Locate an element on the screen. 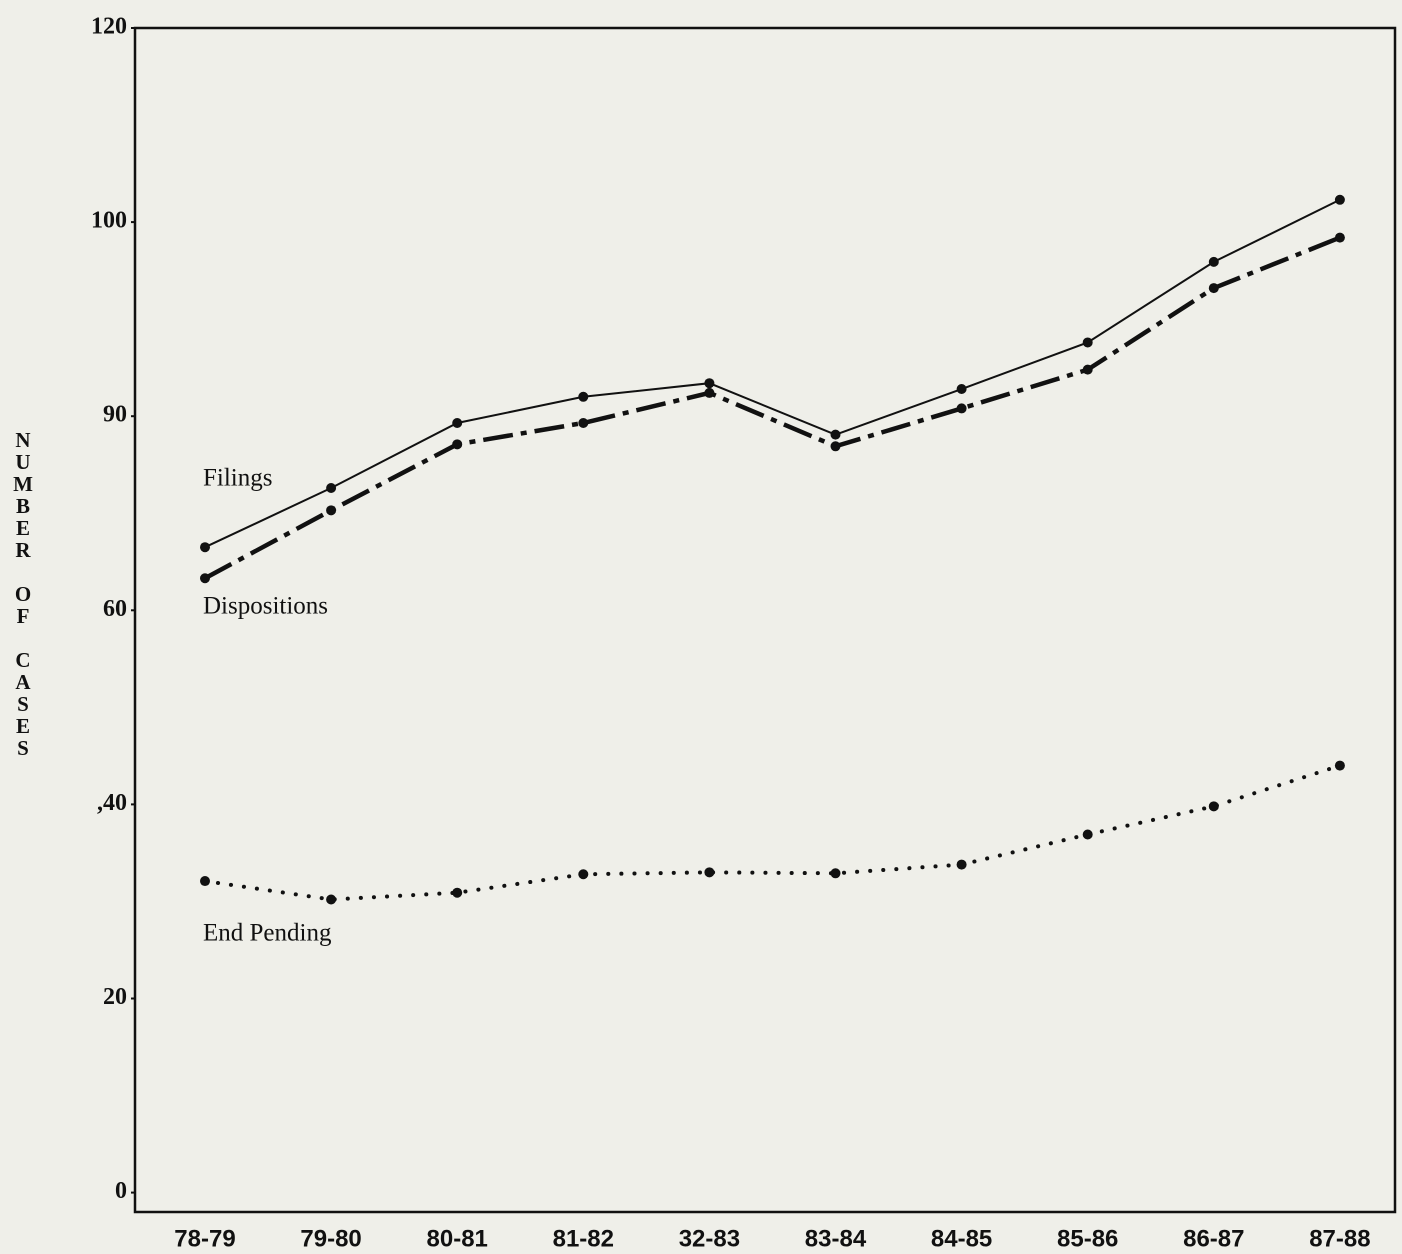  x-tick-label: 87-88 is located at coordinates (1339, 1238).